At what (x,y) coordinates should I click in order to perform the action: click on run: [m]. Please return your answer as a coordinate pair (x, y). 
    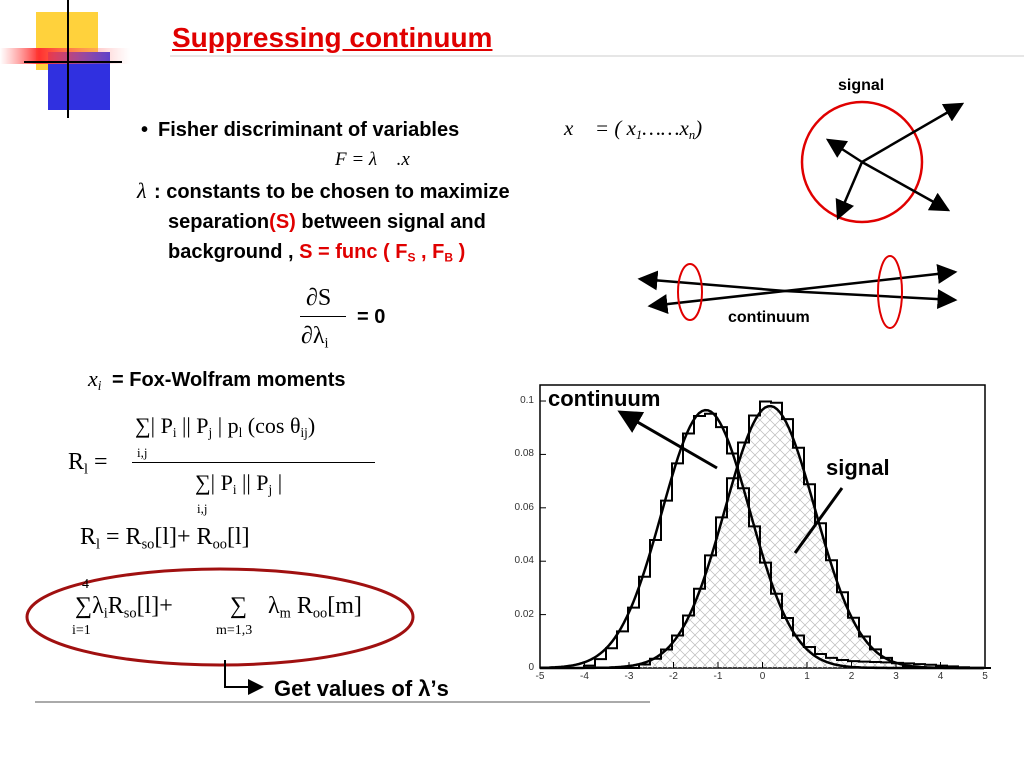
    Looking at the image, I should click on (344, 606).